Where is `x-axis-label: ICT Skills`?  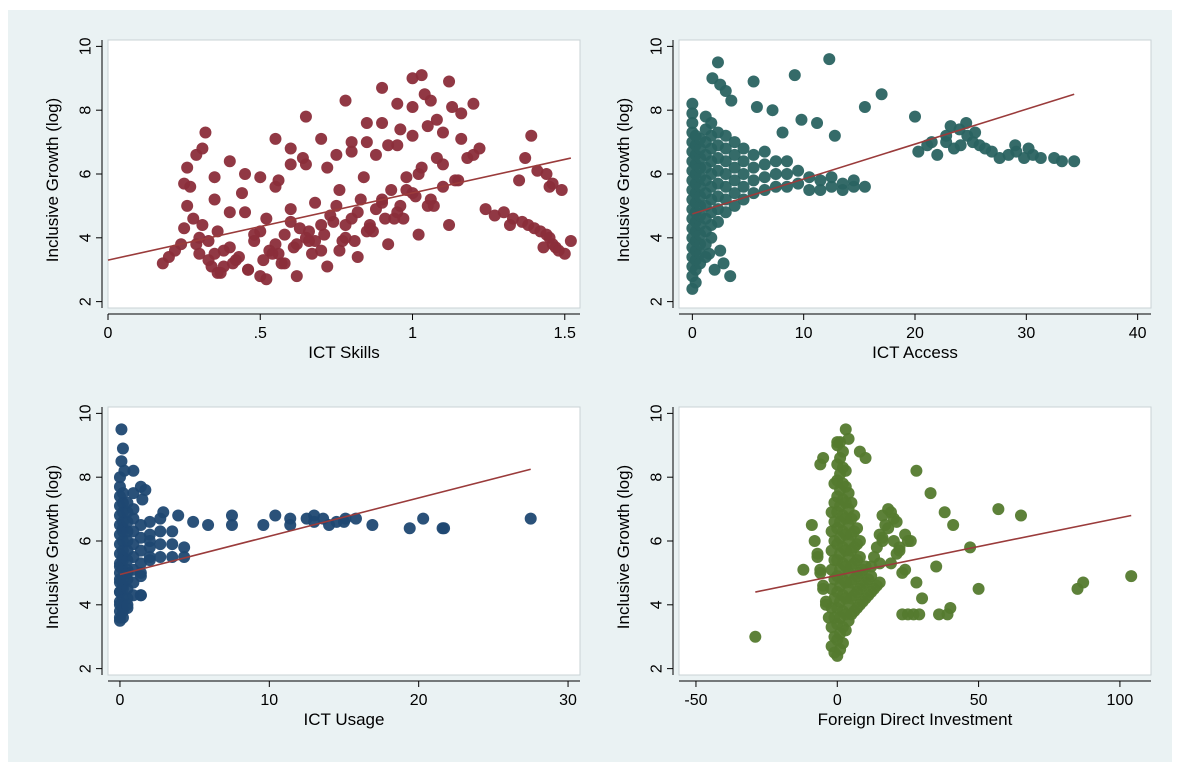
x-axis-label: ICT Skills is located at coordinates (343, 352).